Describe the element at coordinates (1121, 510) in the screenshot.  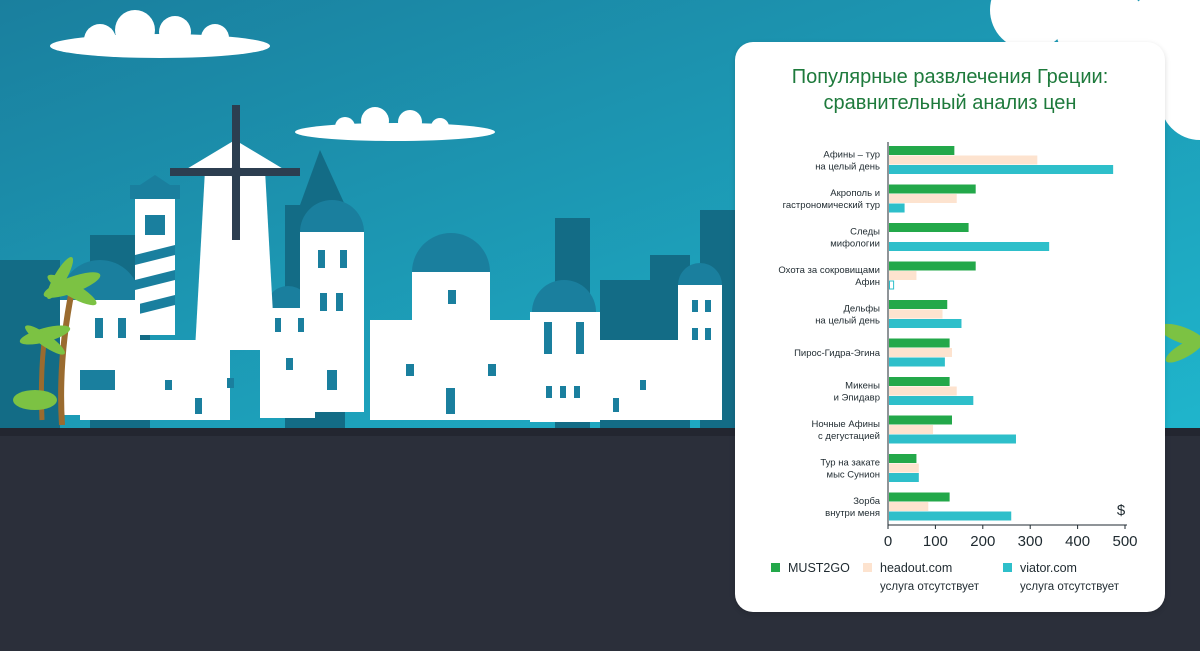
I see `x-unit-label: $` at that location.